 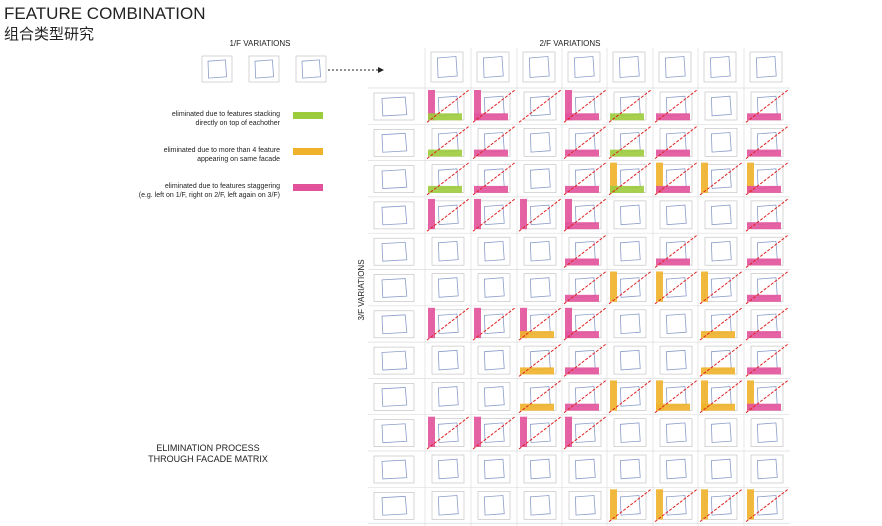 What do you see at coordinates (105, 13) in the screenshot?
I see `title: FEATURE COMBINATION` at bounding box center [105, 13].